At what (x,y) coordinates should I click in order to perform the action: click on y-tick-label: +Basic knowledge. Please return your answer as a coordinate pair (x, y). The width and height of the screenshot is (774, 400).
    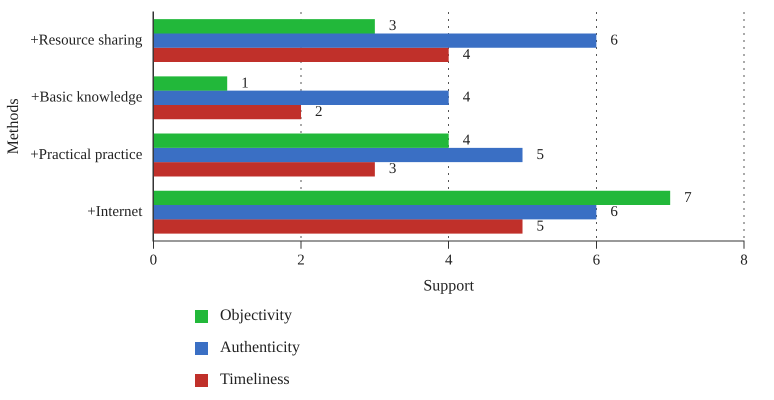
    Looking at the image, I should click on (87, 98).